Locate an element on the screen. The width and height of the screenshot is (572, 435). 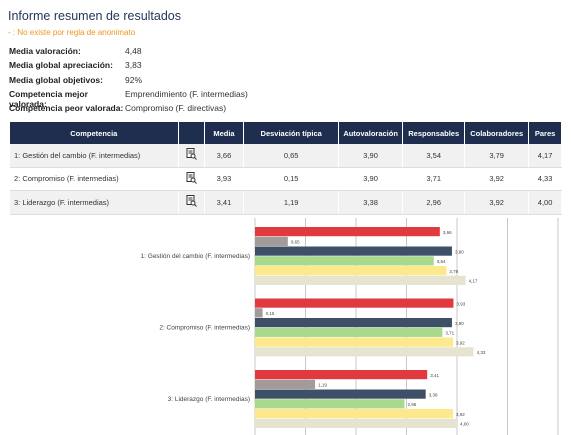
column-header: Colaboradores is located at coordinates (497, 133).